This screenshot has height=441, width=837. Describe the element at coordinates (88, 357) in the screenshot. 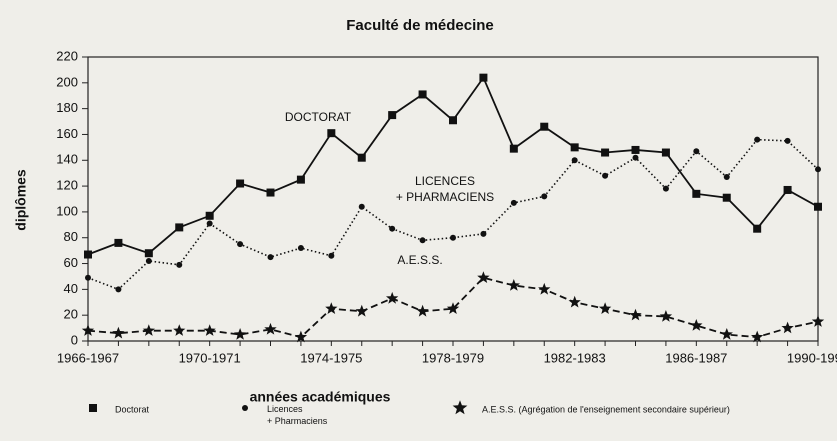

I see `x-tick-label: 1966-1967` at that location.